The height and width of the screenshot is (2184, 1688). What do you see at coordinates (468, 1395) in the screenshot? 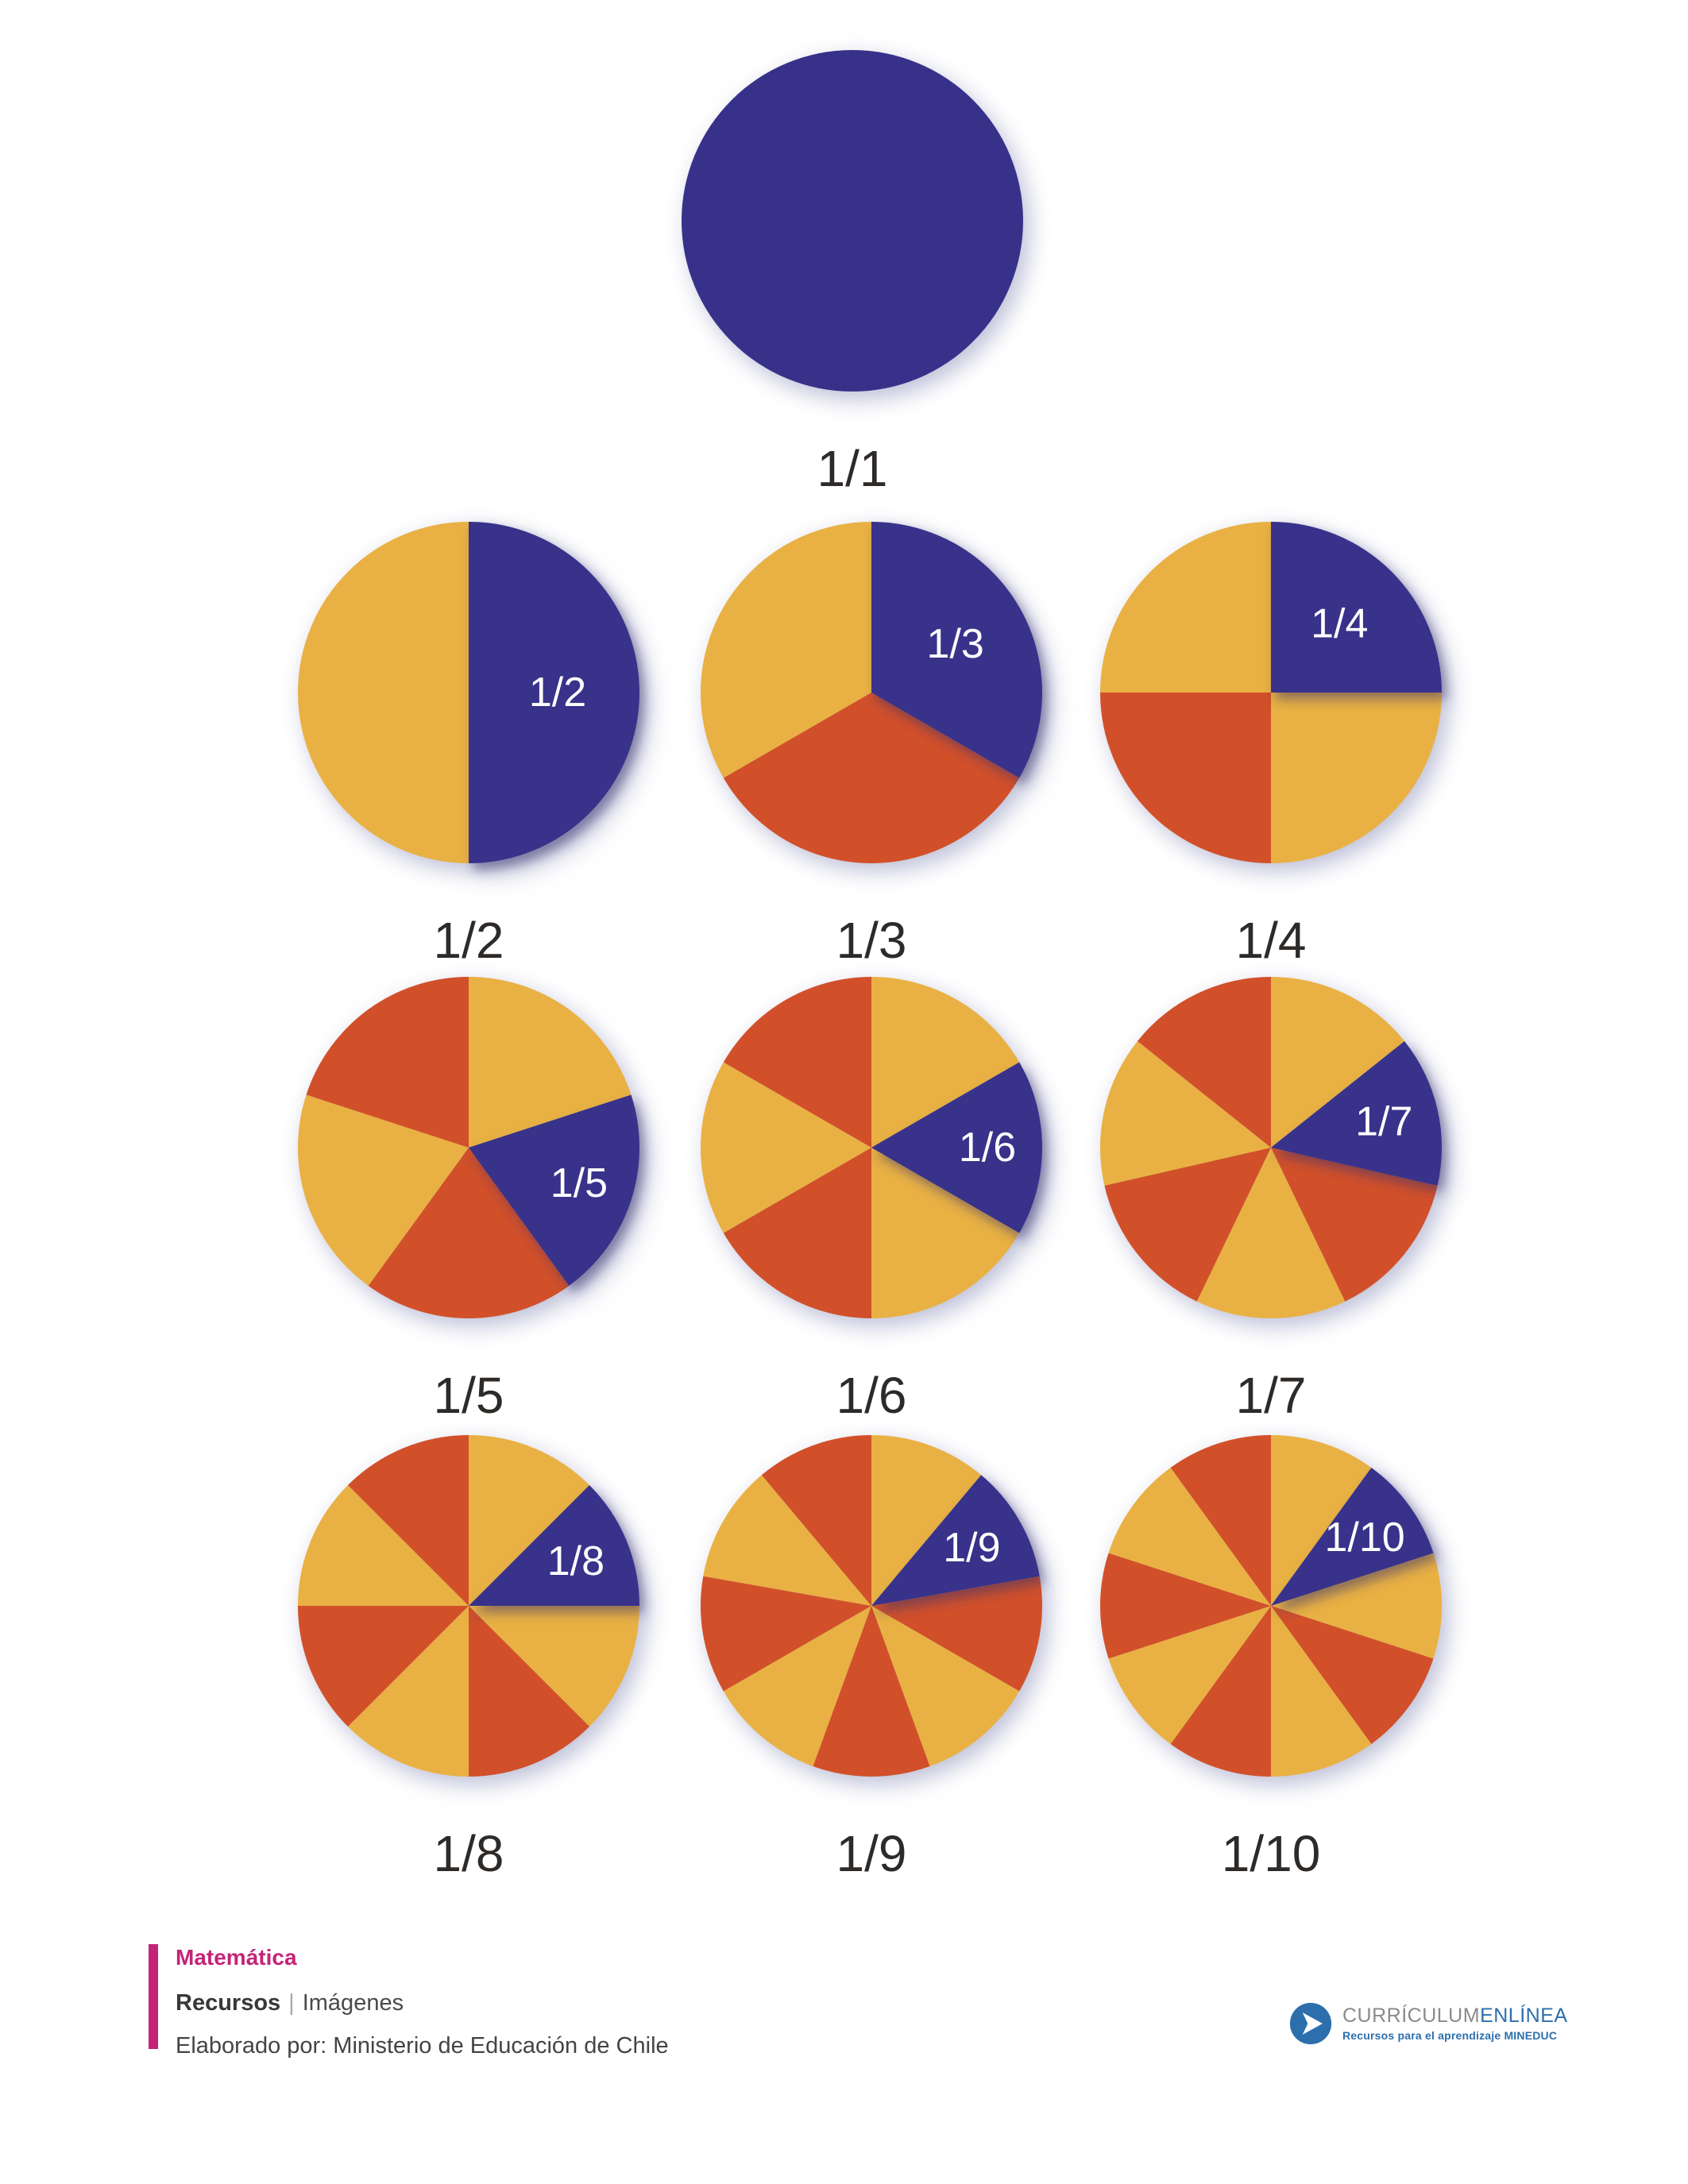
I see `fraction-caption-1-5: 1/5` at bounding box center [468, 1395].